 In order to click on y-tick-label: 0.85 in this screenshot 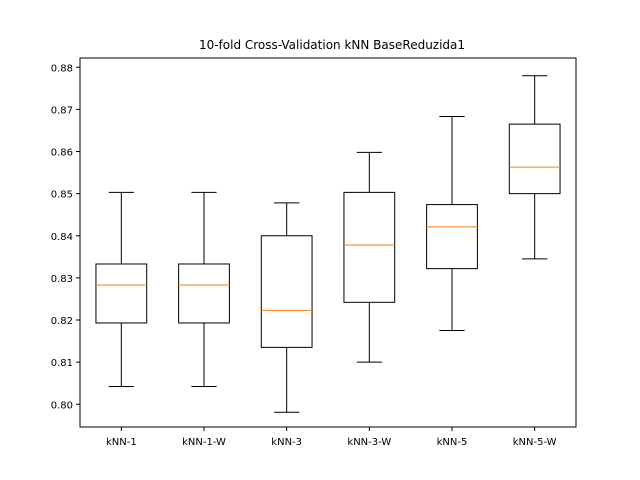, I will do `click(62, 195)`.